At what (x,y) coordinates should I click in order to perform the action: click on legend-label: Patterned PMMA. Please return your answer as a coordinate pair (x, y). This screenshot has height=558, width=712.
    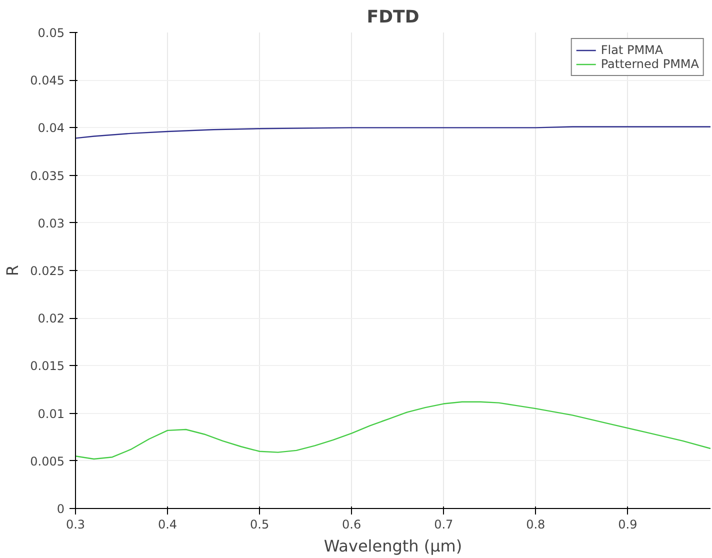
    Looking at the image, I should click on (649, 64).